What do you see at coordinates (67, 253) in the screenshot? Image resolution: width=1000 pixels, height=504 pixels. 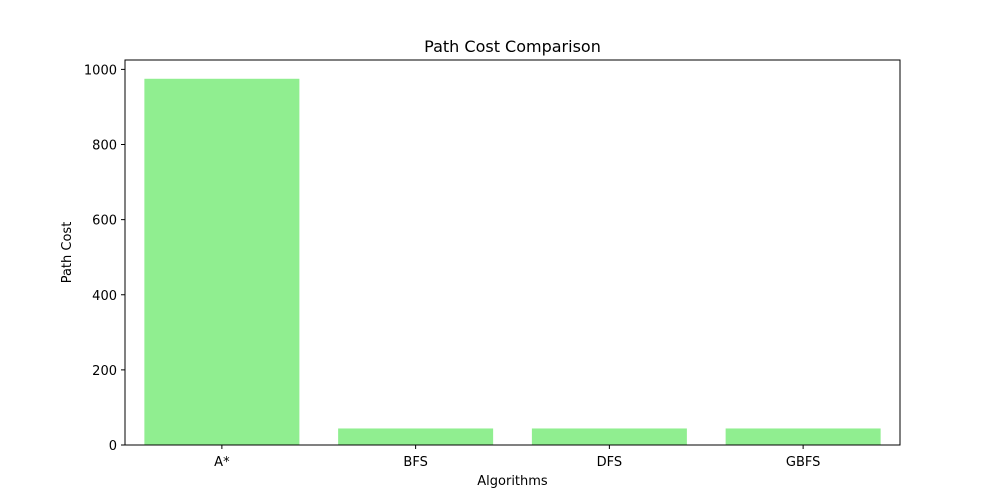 I see `y-axis-label: Path Cost` at bounding box center [67, 253].